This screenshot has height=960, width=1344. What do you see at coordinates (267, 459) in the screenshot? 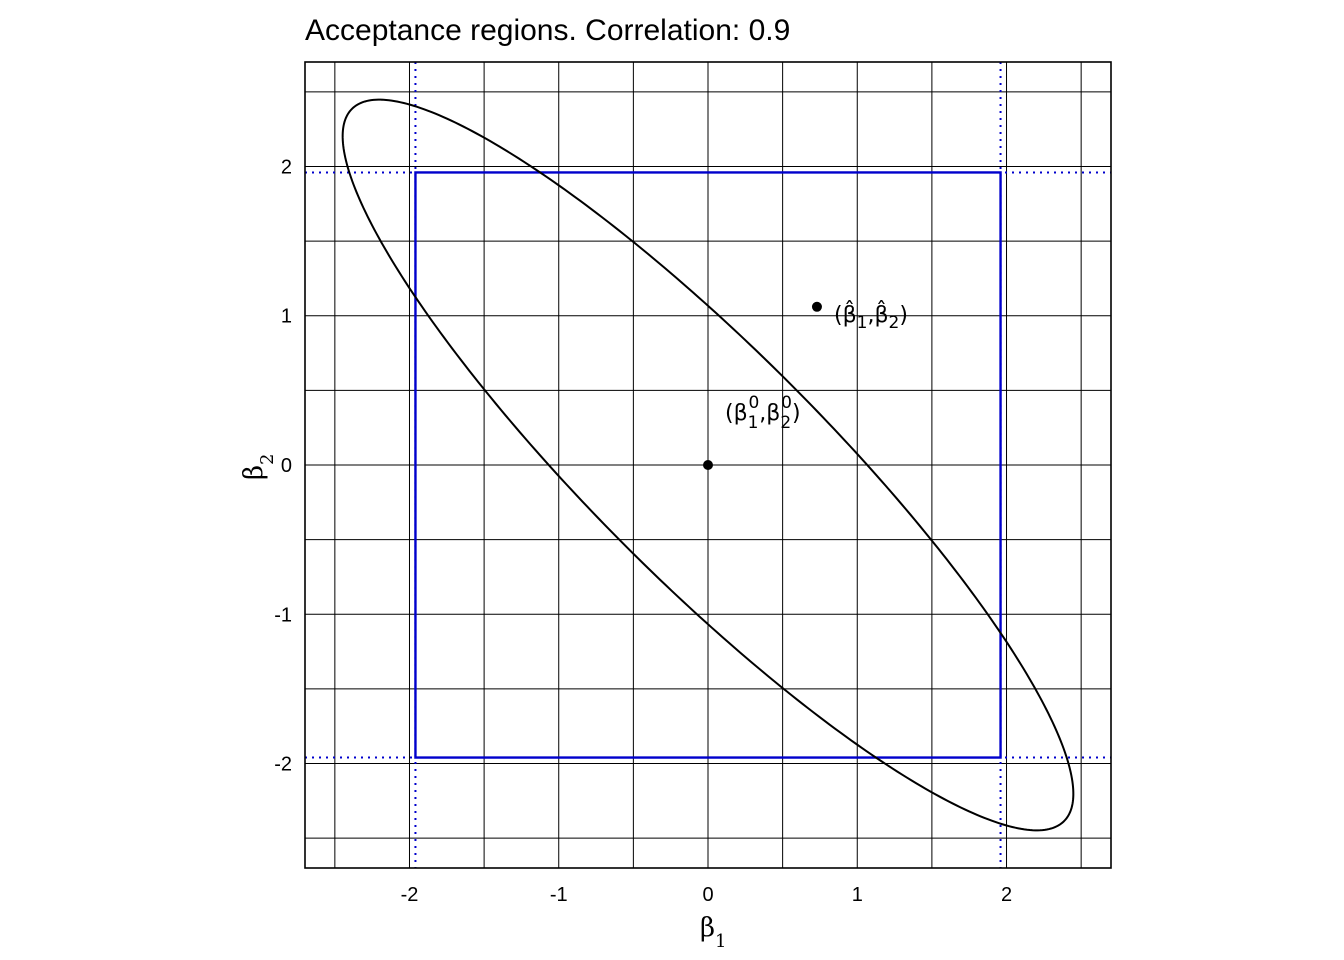
I see `y-axis-label-sub: 2` at bounding box center [267, 459].